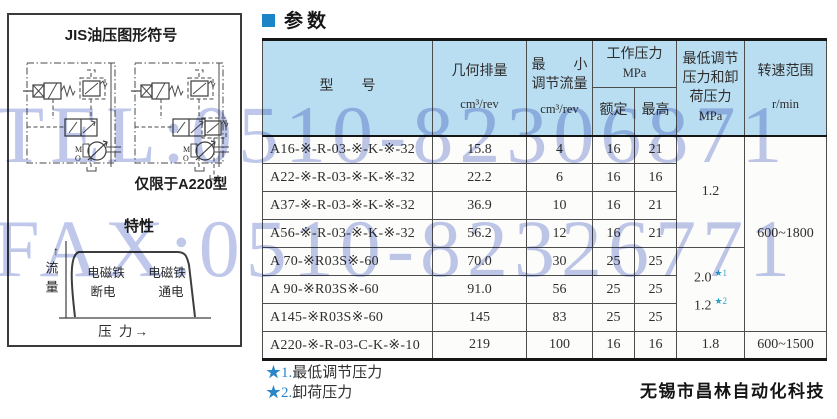  Describe the element at coordinates (279, 392) in the screenshot. I see `footnote-2-mark: ★2.` at that location.